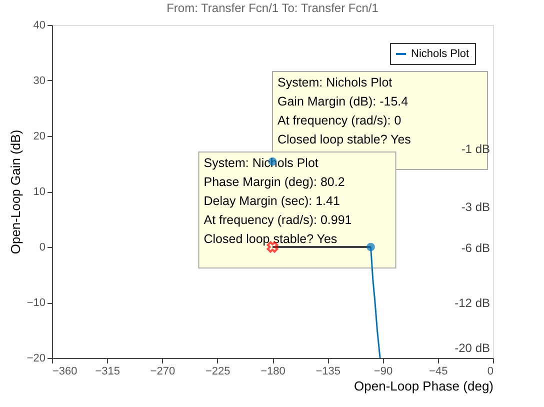 The width and height of the screenshot is (544, 407). Describe the element at coordinates (490, 372) in the screenshot. I see `x-tick-label: 0` at that location.